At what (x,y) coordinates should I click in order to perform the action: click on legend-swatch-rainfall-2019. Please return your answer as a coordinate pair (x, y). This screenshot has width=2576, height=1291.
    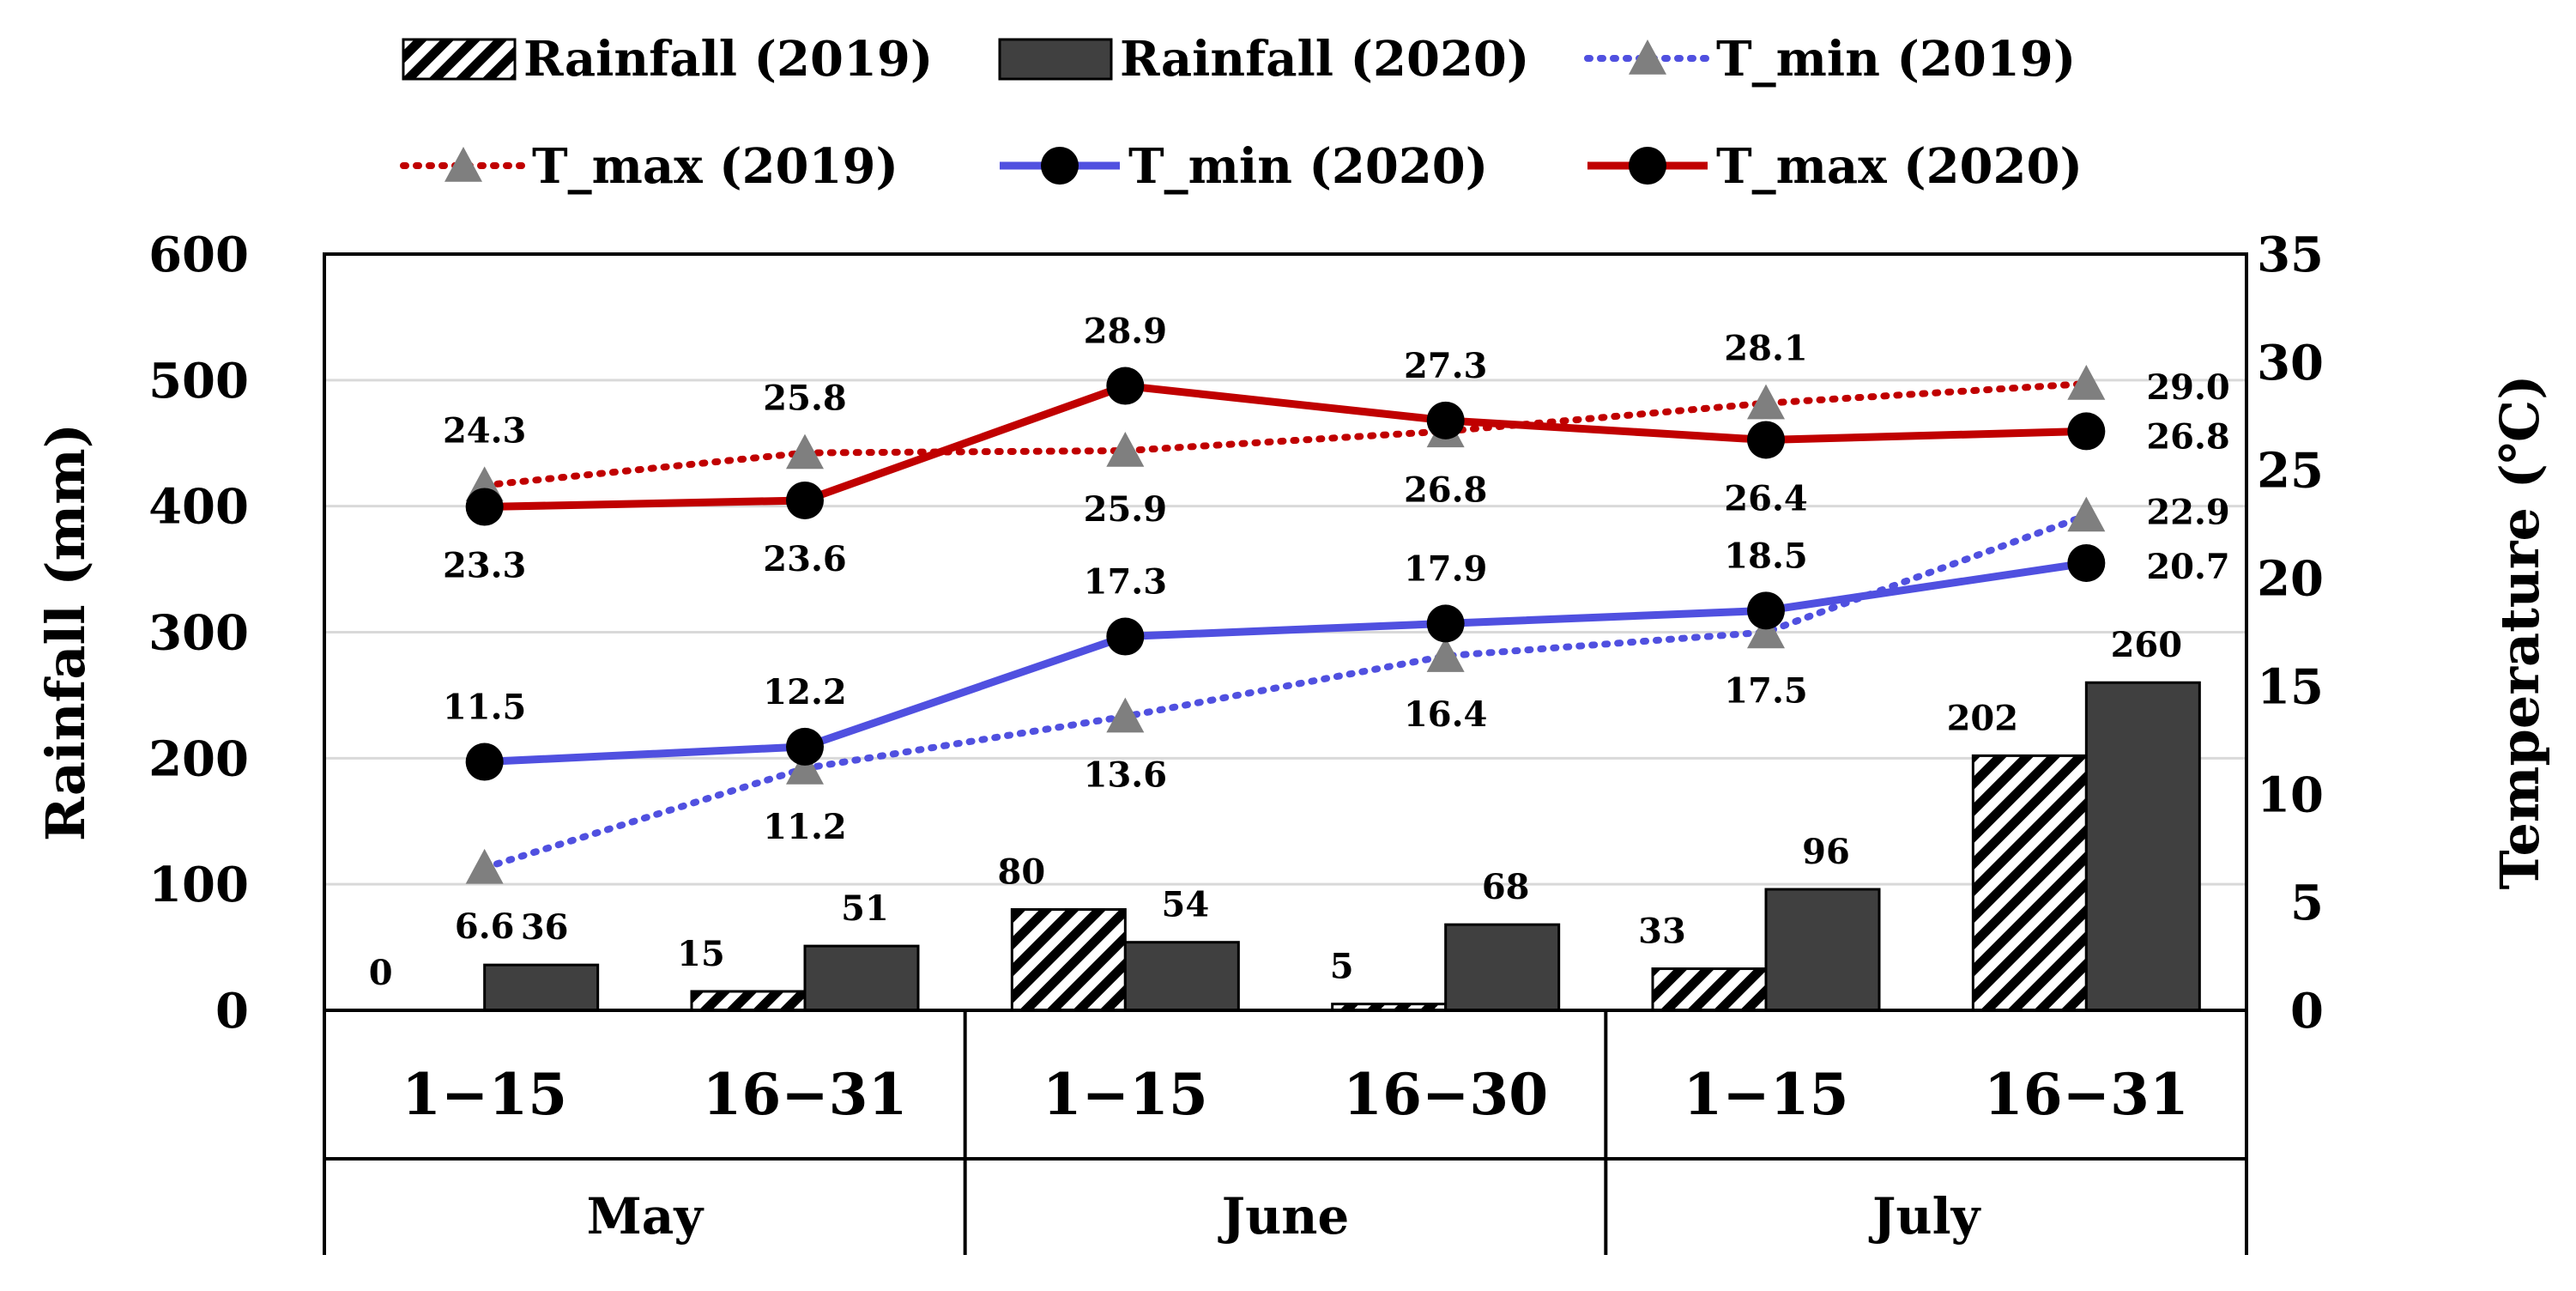
    Looking at the image, I should click on (460, 60).